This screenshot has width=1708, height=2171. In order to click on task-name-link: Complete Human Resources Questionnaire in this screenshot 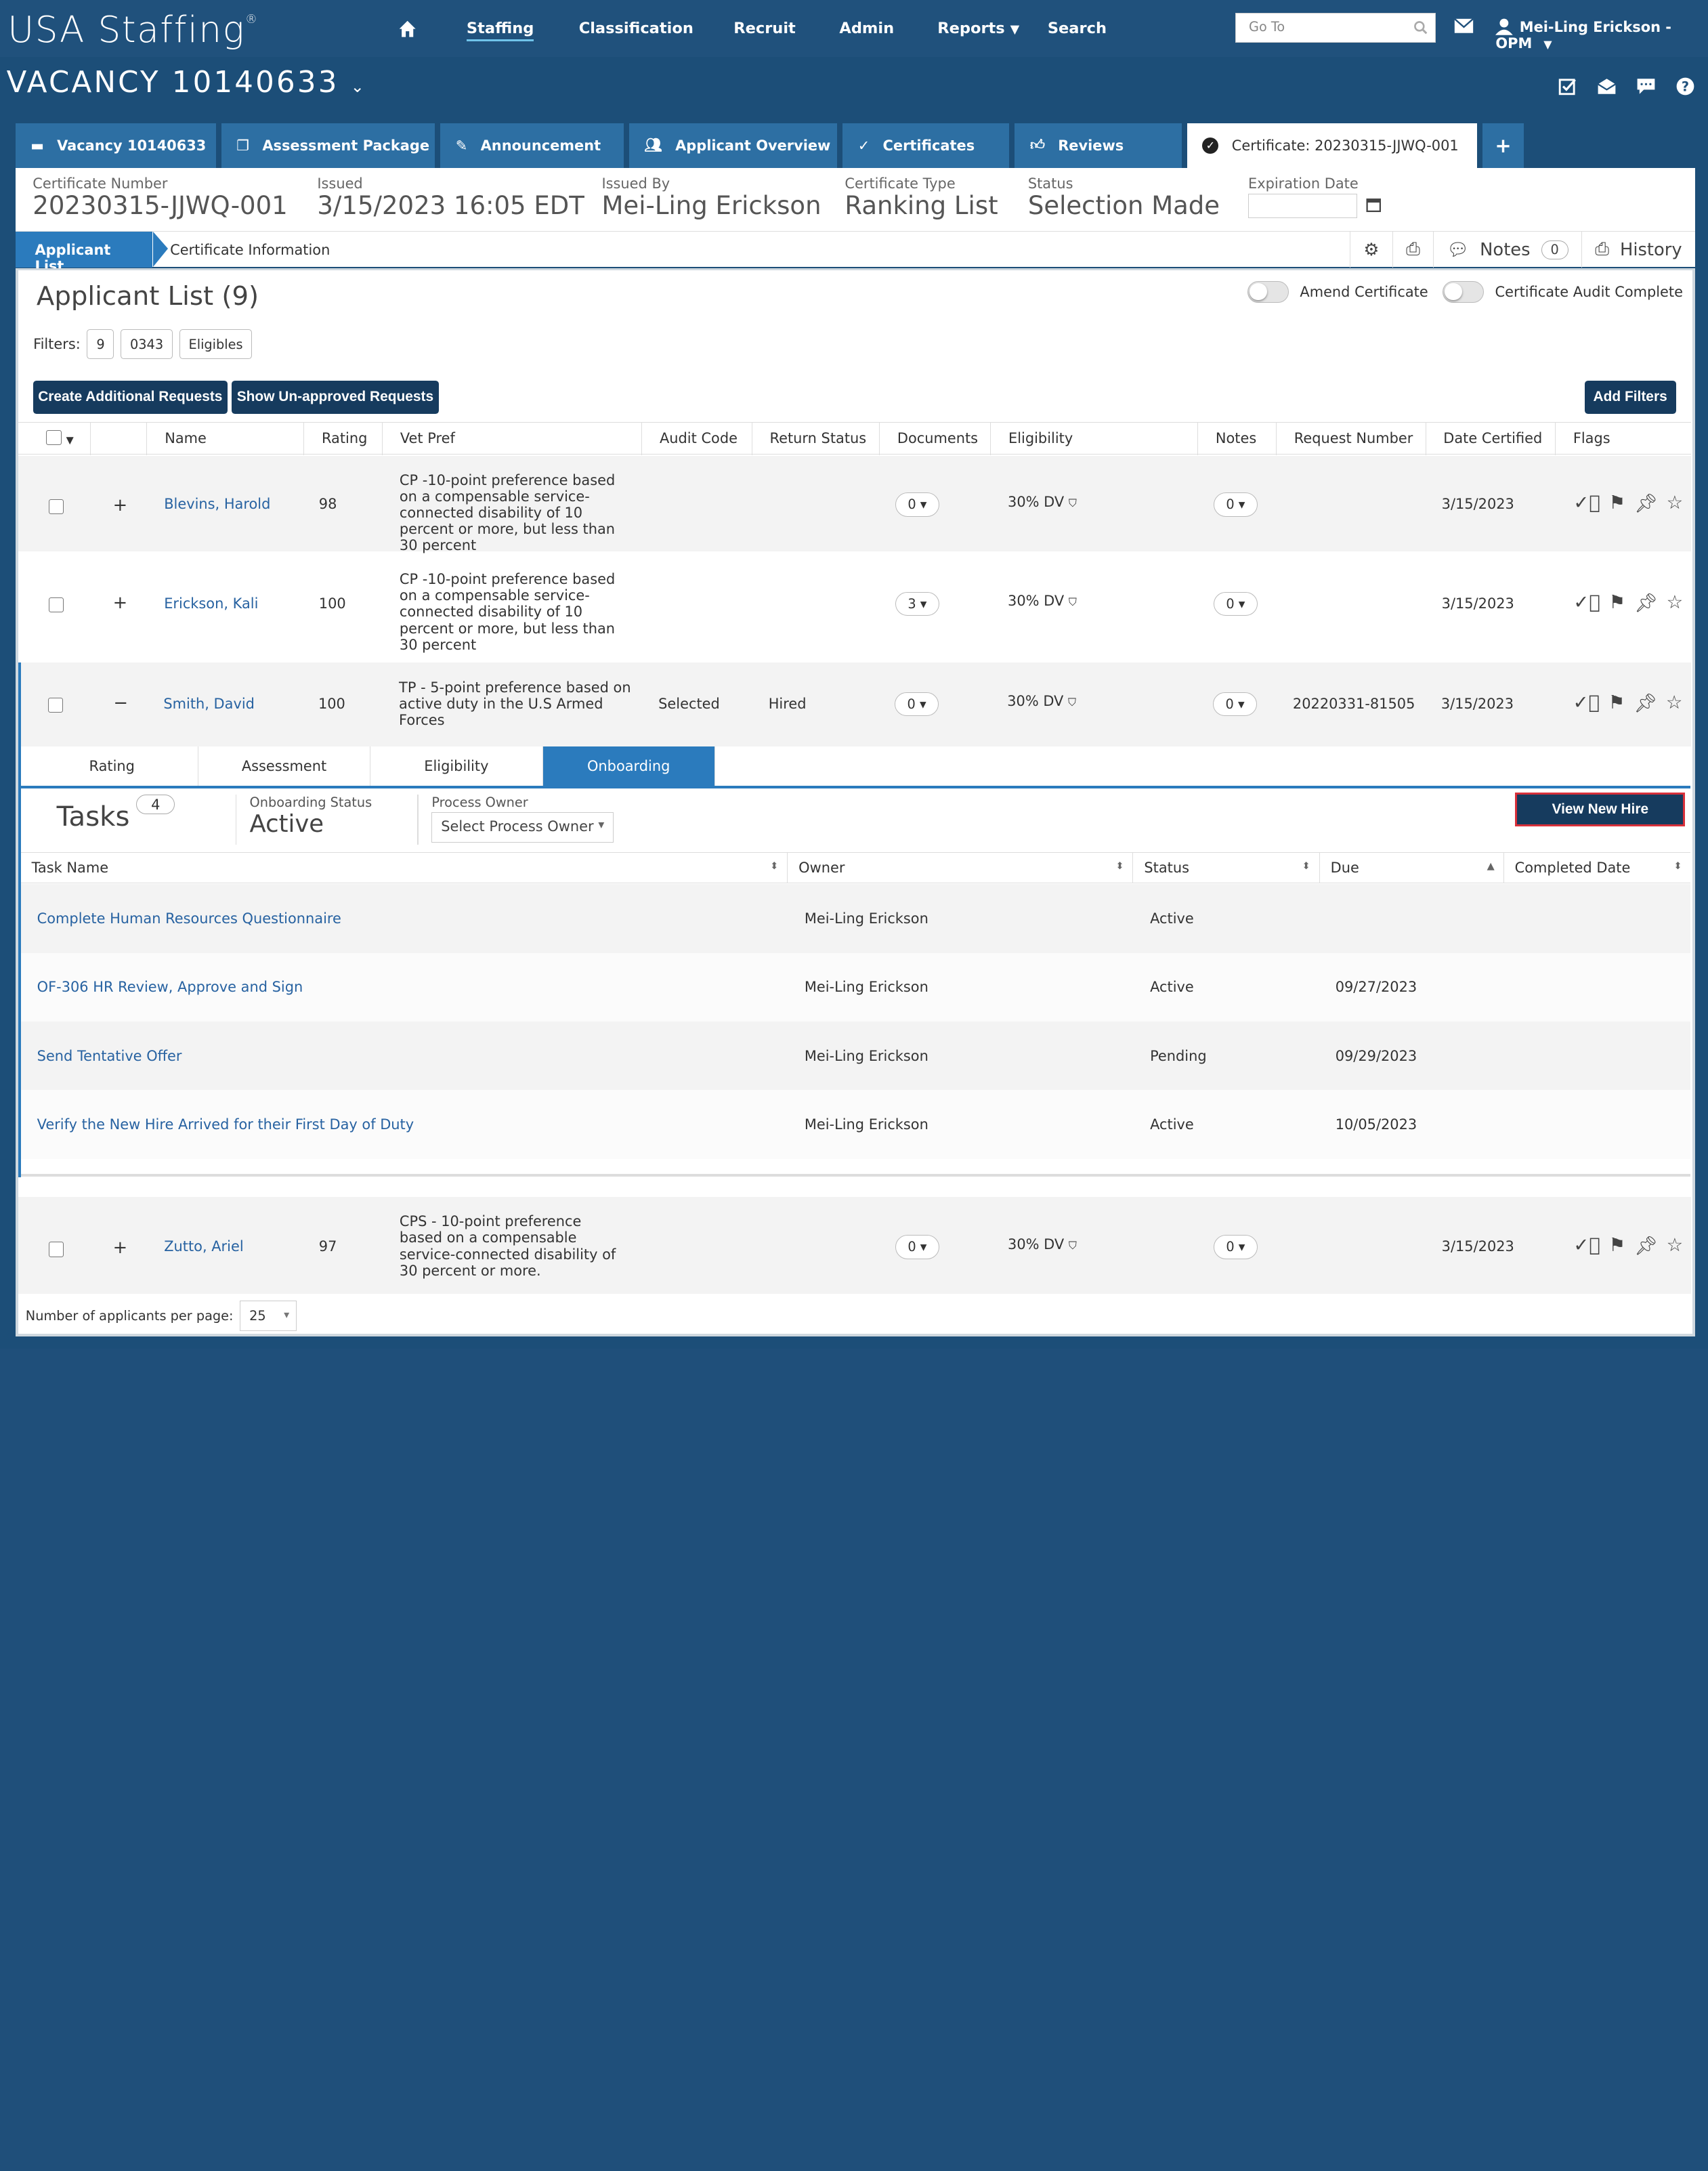, I will do `click(189, 918)`.